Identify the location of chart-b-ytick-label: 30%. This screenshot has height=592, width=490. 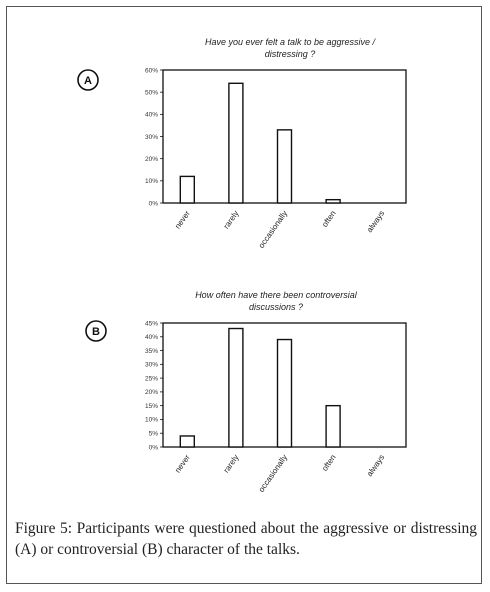
(151, 365).